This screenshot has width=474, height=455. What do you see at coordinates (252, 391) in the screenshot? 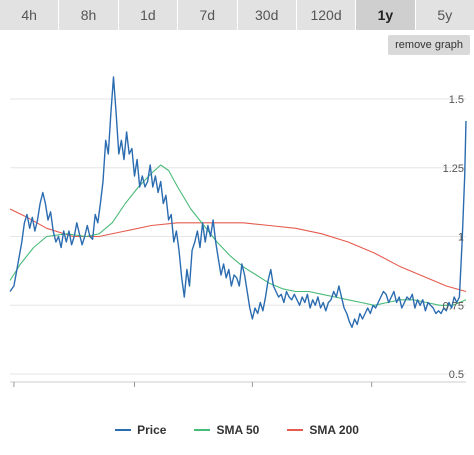
I see `x-tick-label: Apr '25` at bounding box center [252, 391].